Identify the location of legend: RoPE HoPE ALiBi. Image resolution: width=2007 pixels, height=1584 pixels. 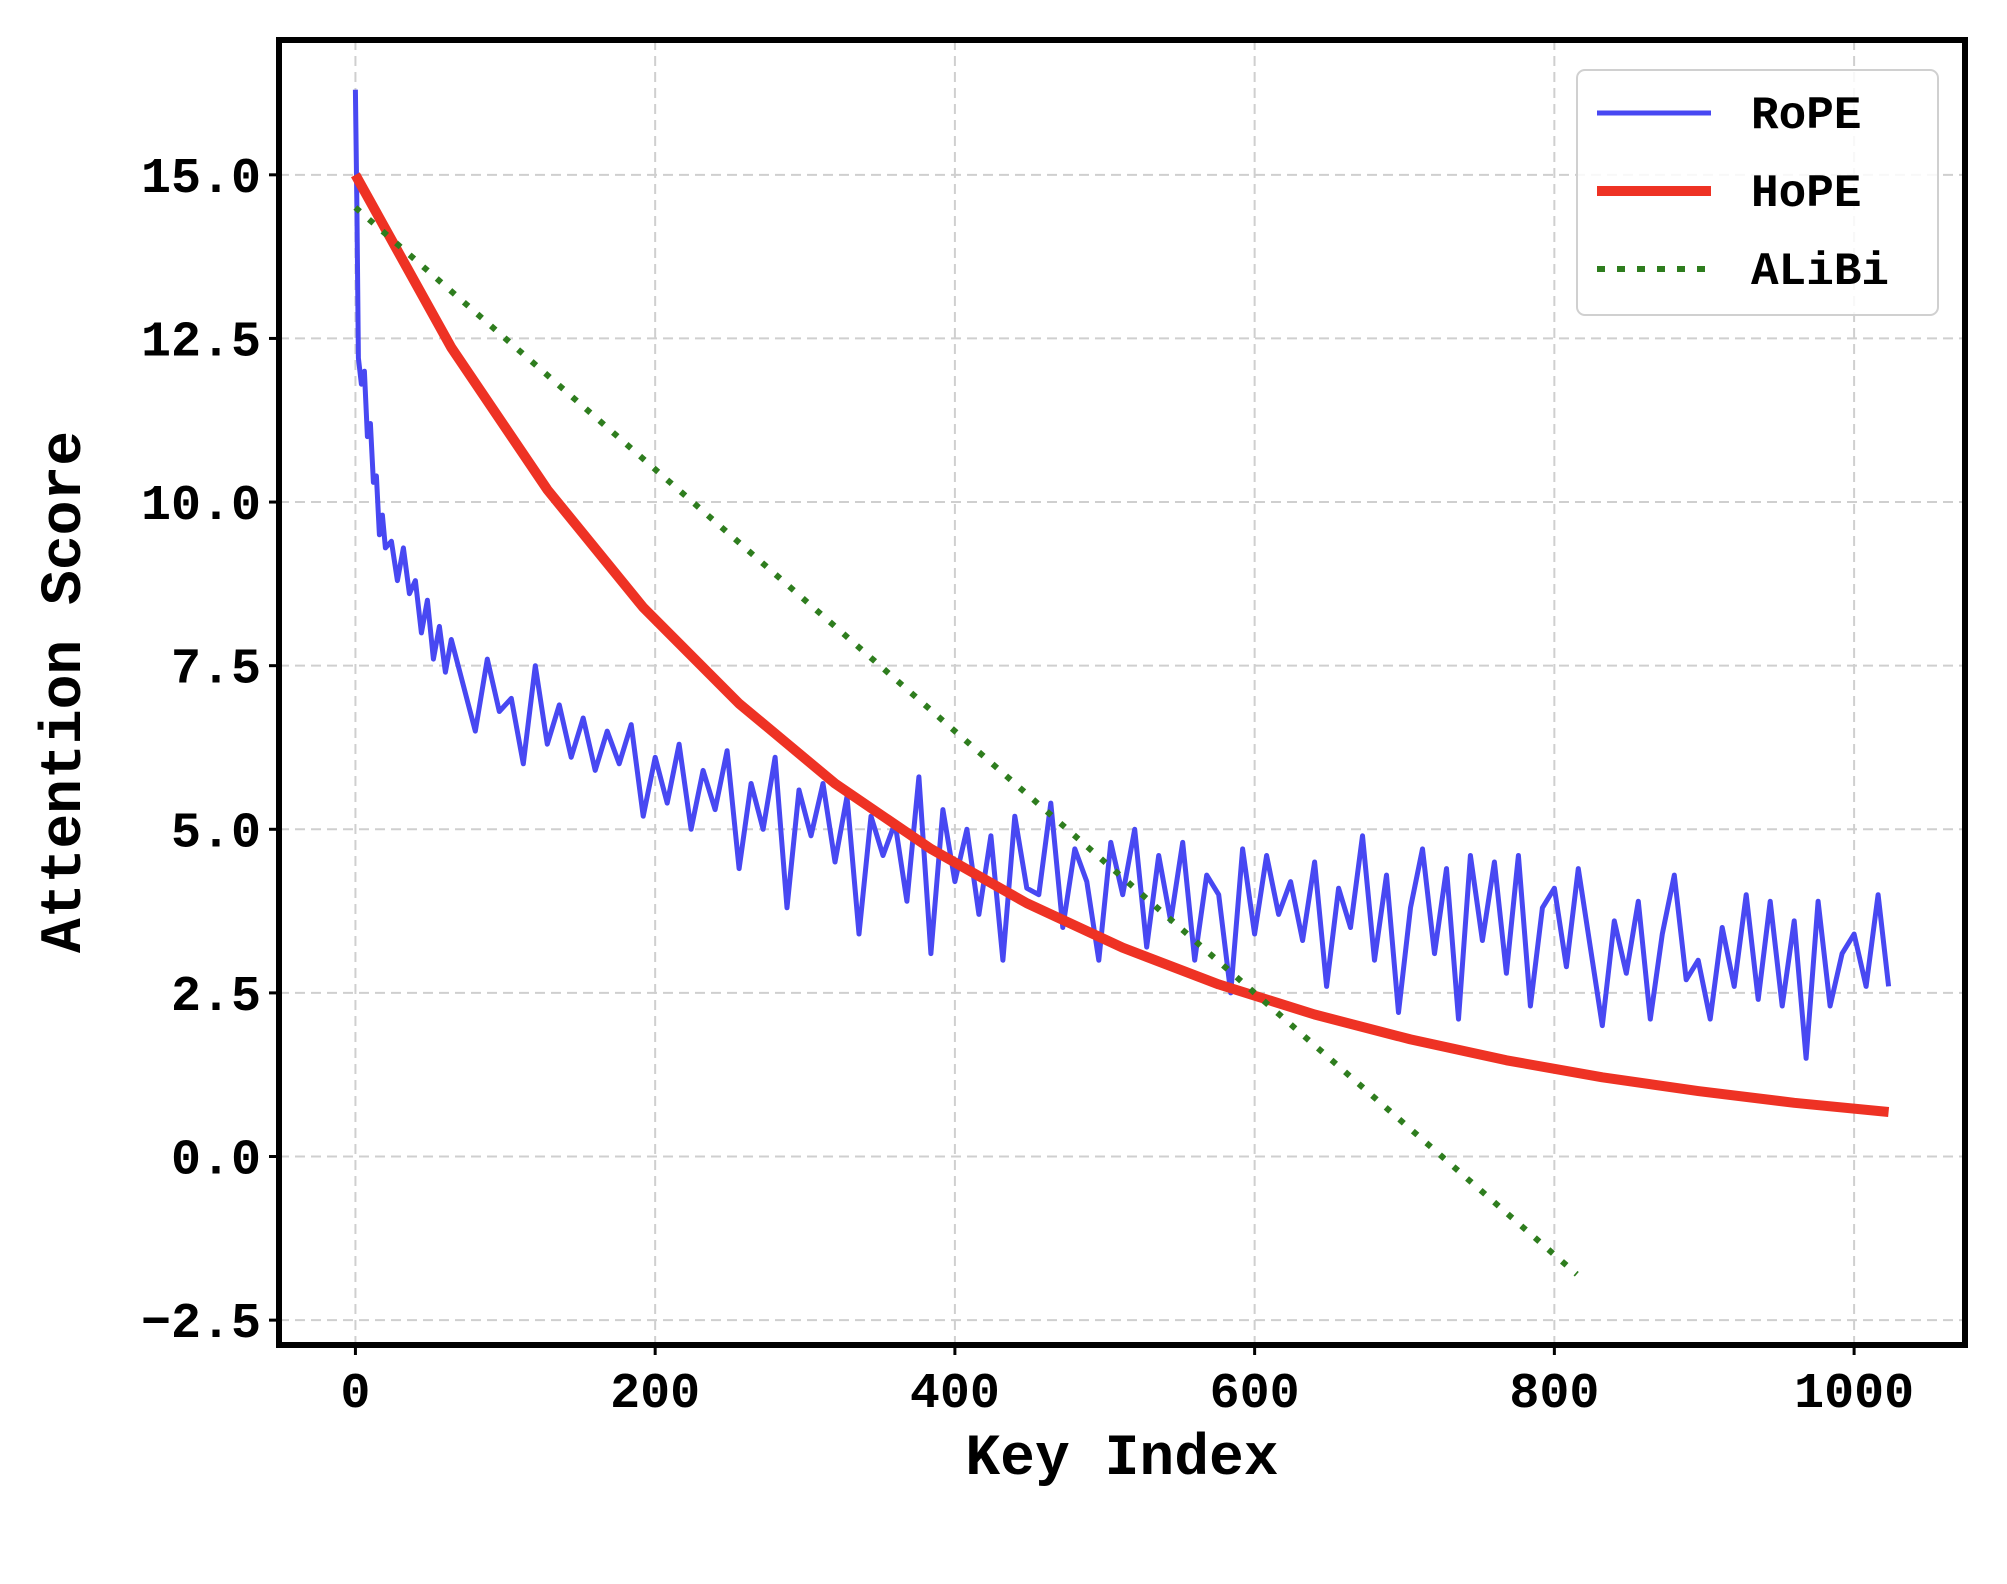
(1757, 192).